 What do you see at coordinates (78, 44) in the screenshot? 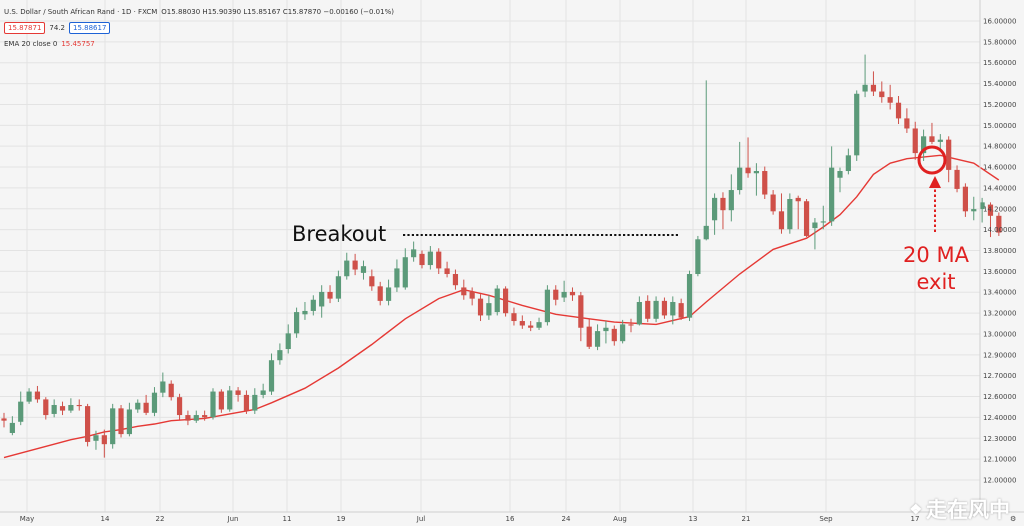
I see `ema-legend-value: 15.45757` at bounding box center [78, 44].